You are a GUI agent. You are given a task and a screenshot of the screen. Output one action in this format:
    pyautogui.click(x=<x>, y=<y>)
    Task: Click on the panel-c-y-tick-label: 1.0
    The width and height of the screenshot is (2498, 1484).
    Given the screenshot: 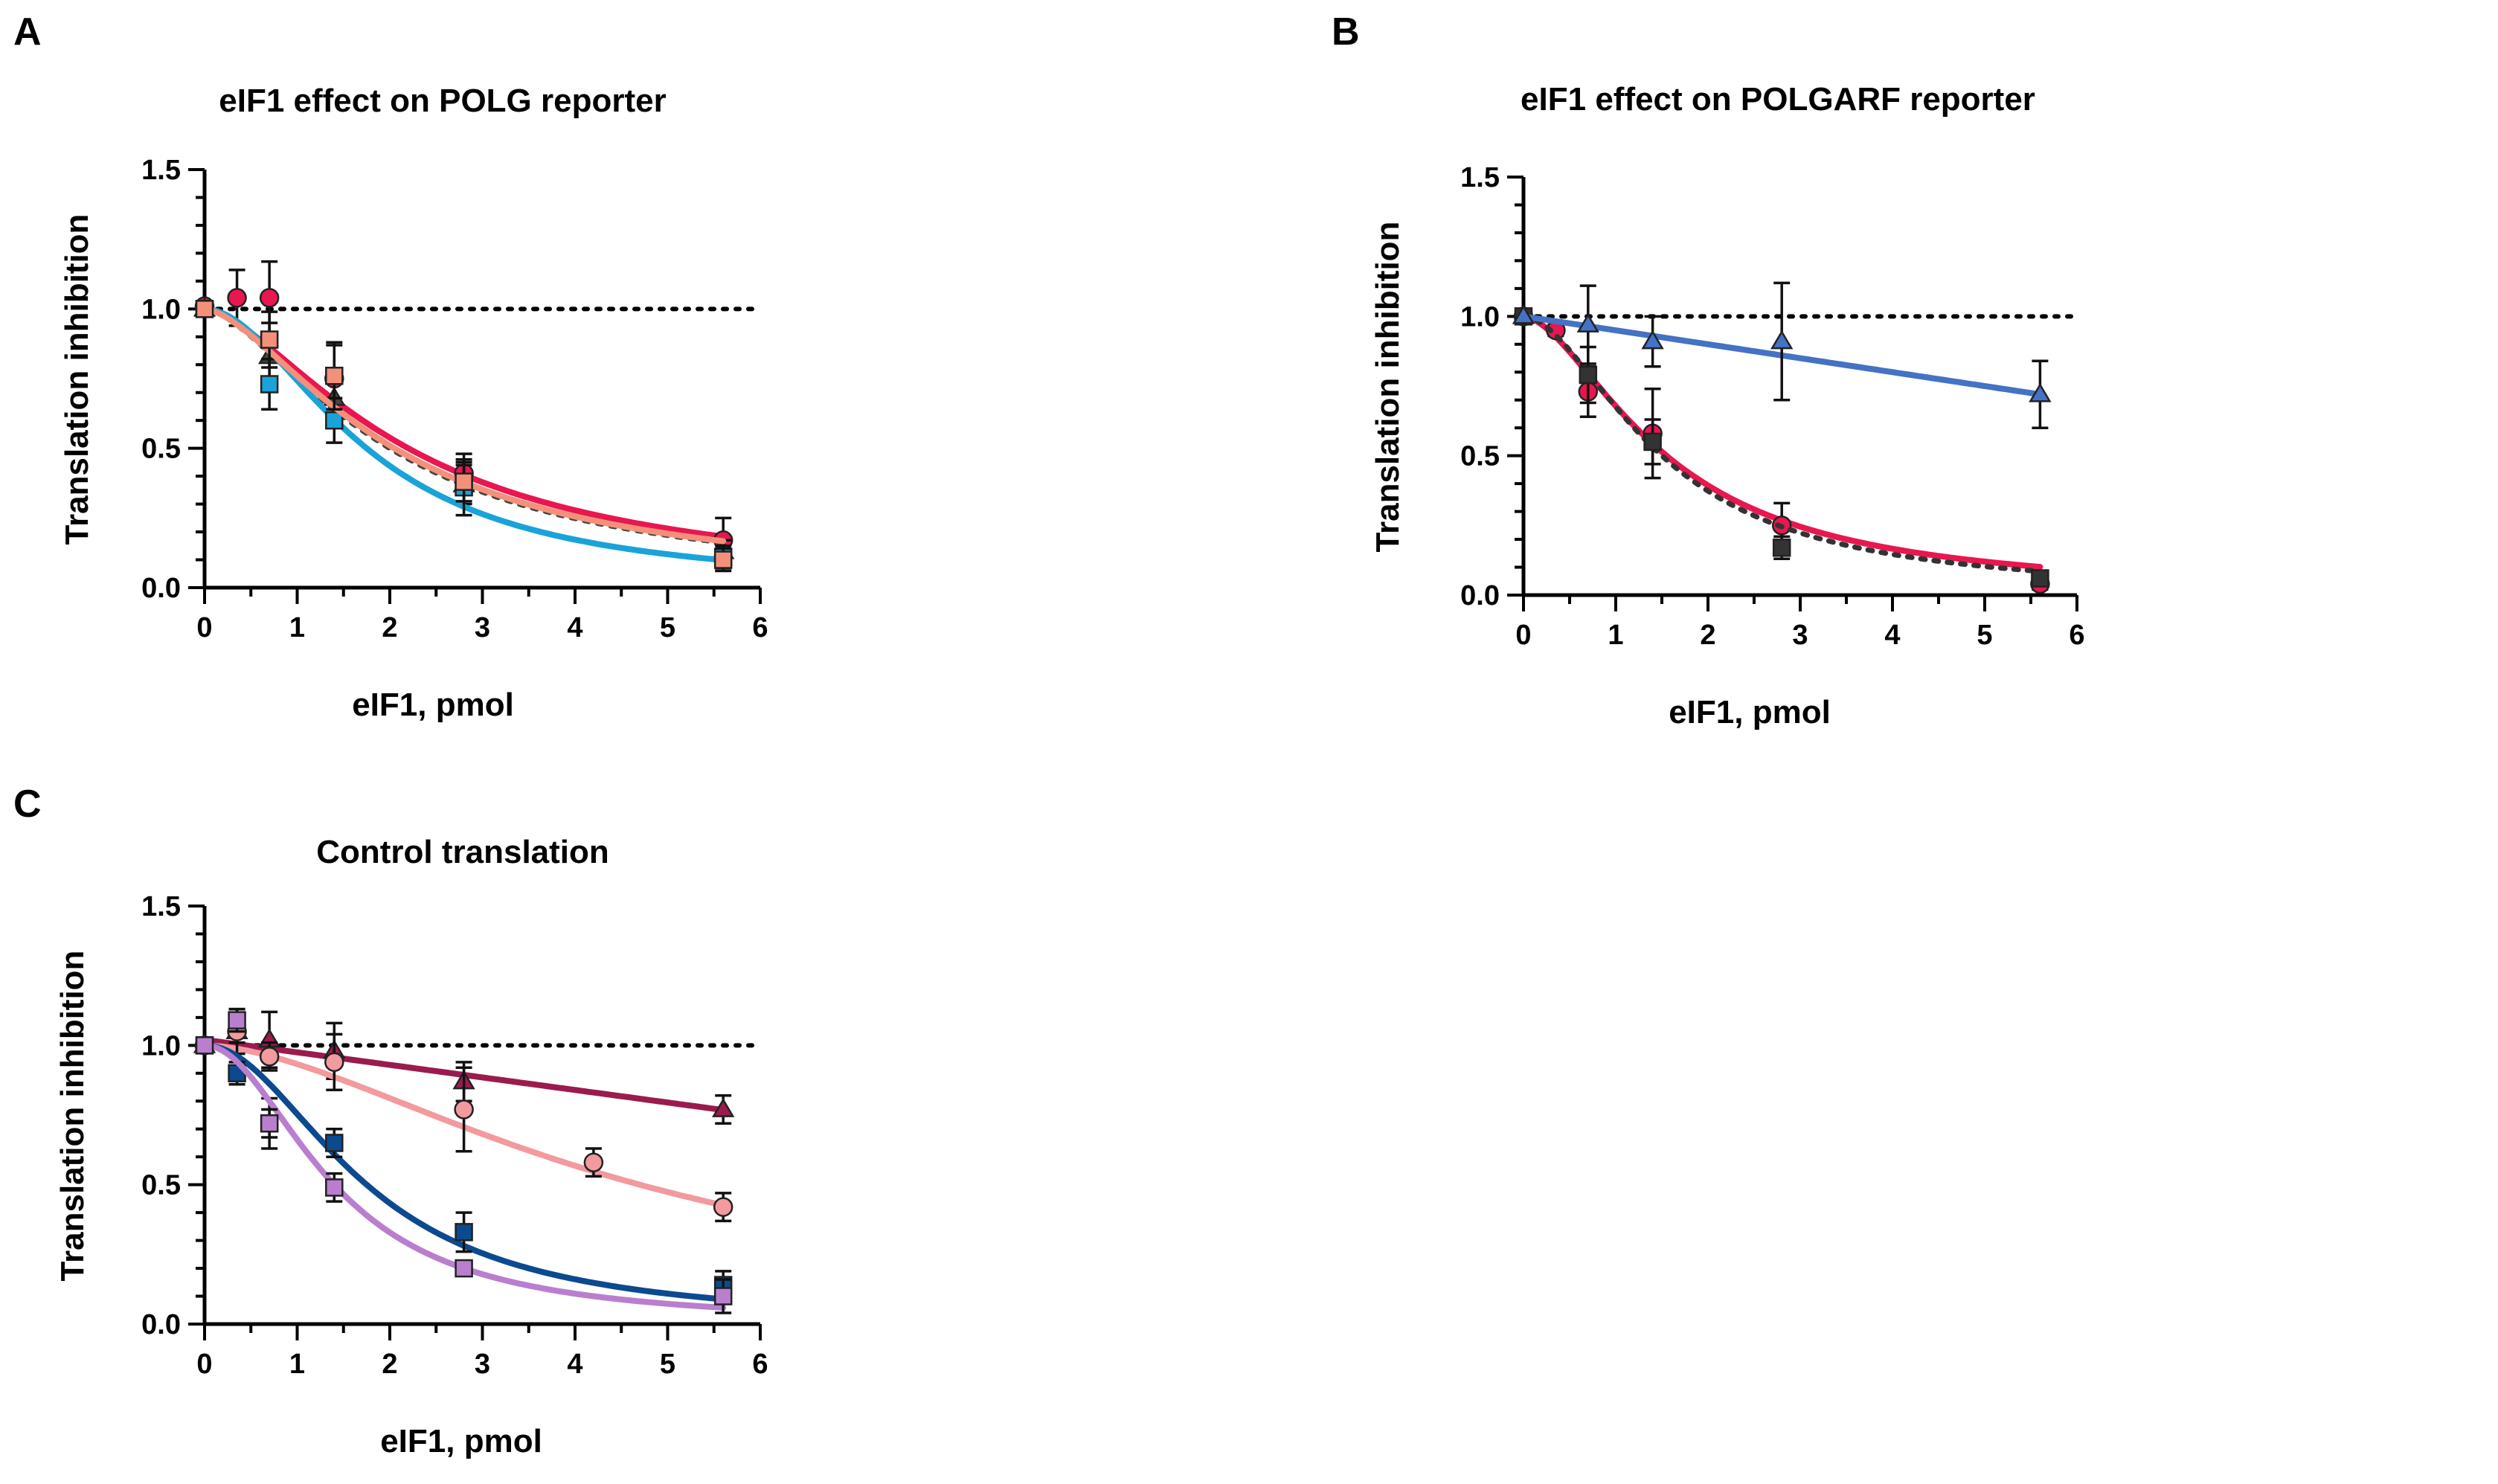 What is the action you would take?
    pyautogui.click(x=161, y=1045)
    